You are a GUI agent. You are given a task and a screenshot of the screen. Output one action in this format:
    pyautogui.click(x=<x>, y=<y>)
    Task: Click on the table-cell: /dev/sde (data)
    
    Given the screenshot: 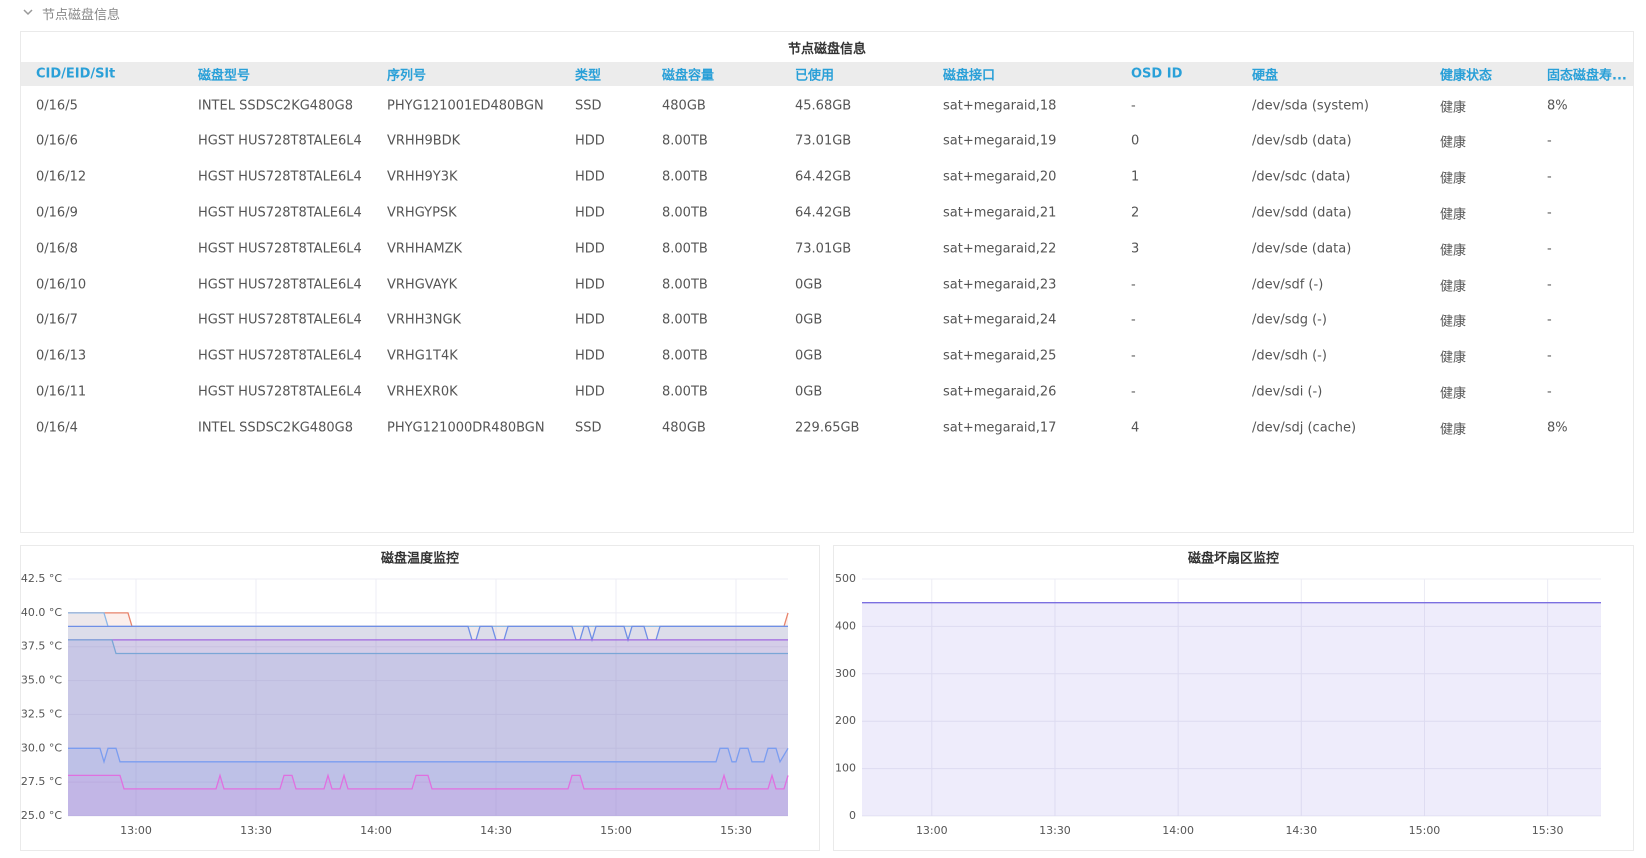 What is the action you would take?
    pyautogui.click(x=1302, y=249)
    